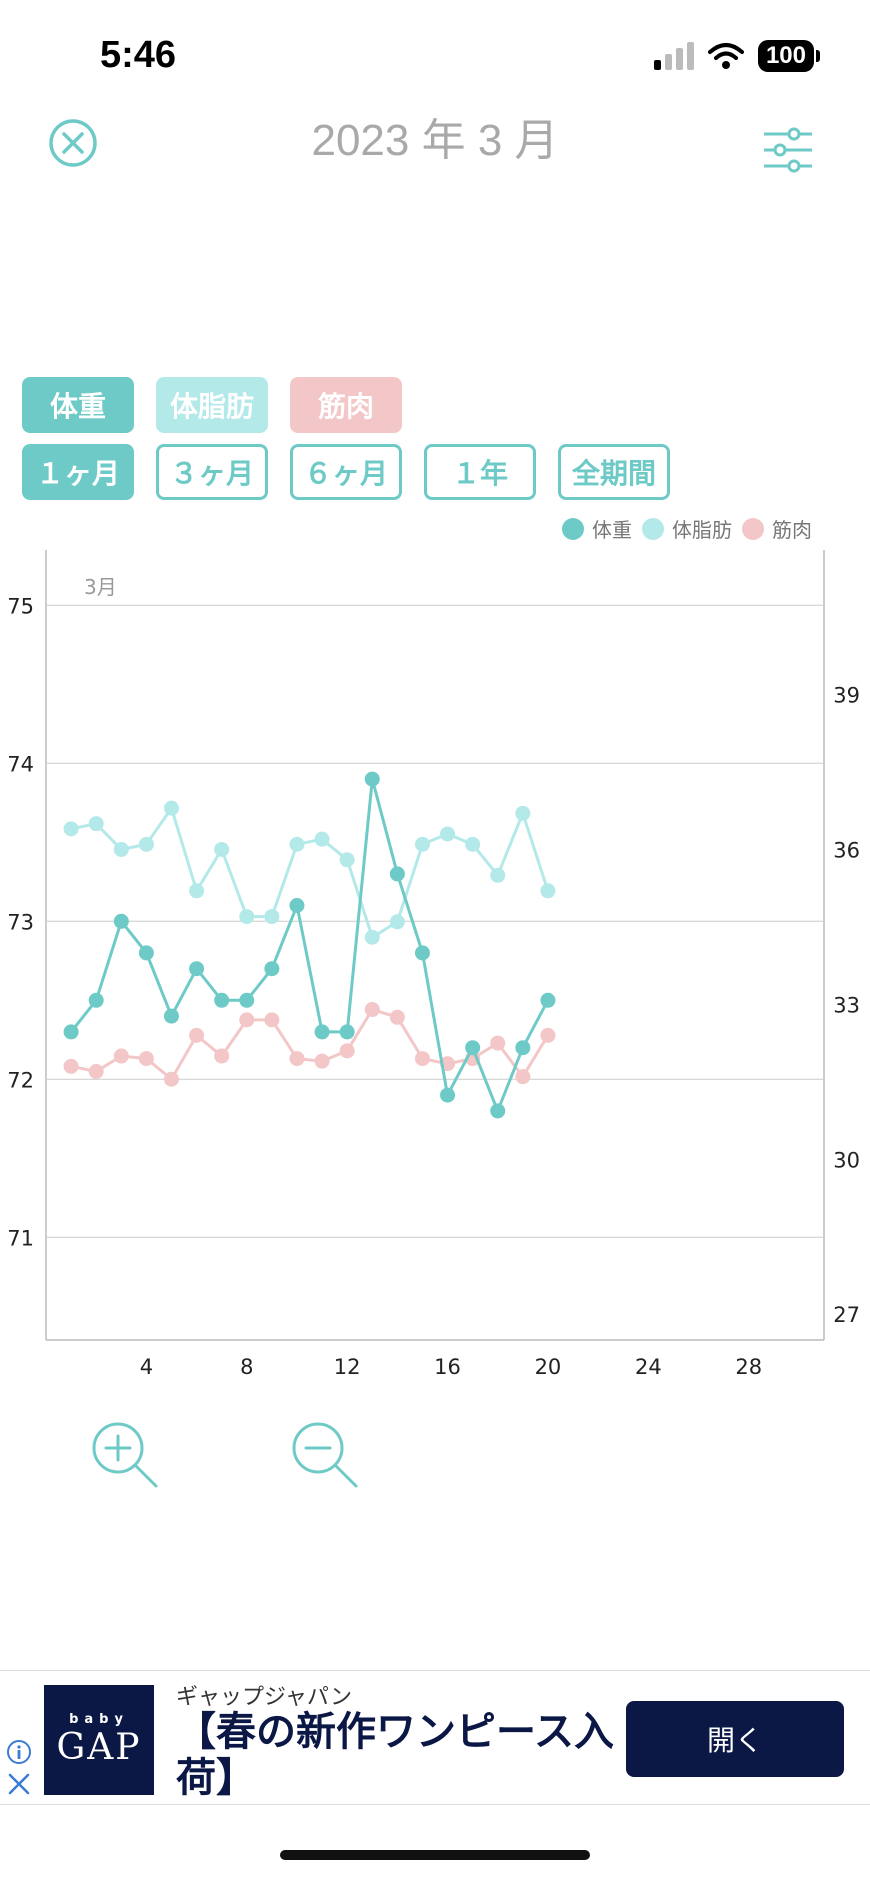 This screenshot has width=870, height=1883. I want to click on settings-sliders-icon, so click(788, 150).